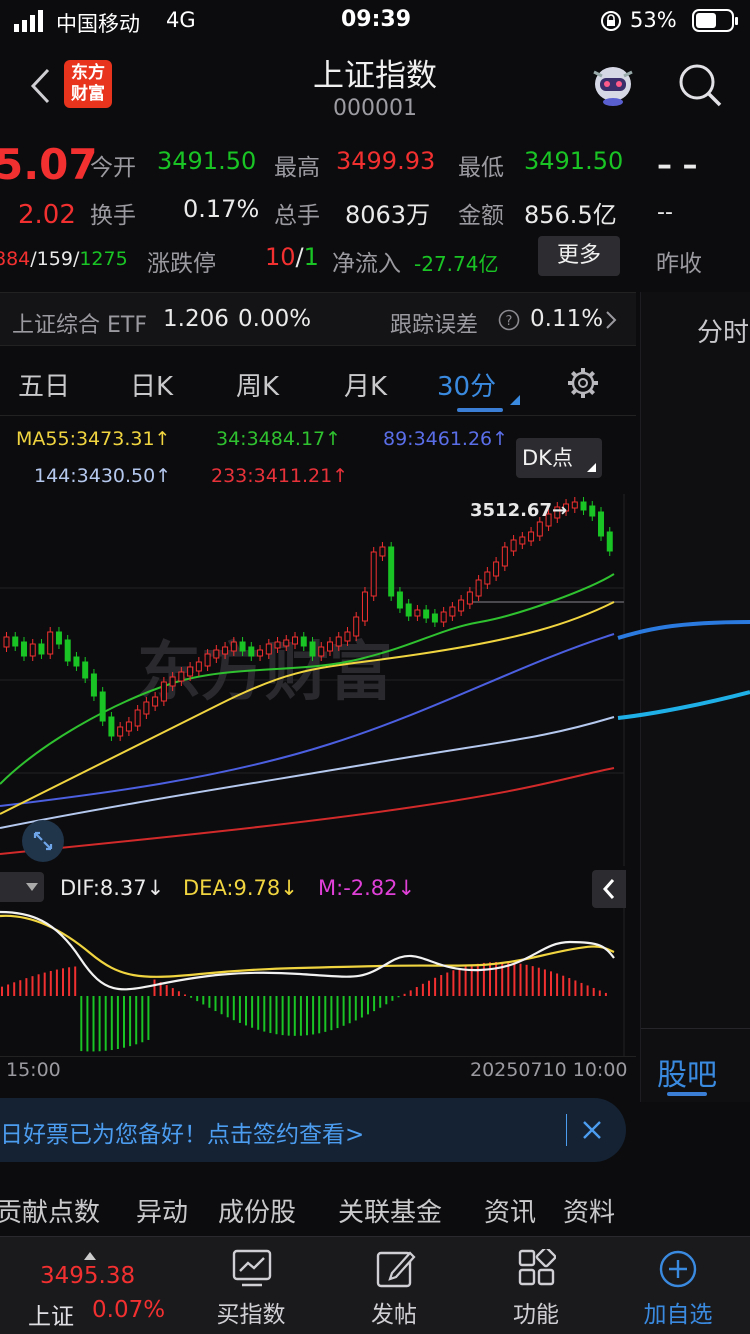 This screenshot has height=1334, width=750. What do you see at coordinates (251, 1315) in the screenshot?
I see `buy-index-button: 买指数` at bounding box center [251, 1315].